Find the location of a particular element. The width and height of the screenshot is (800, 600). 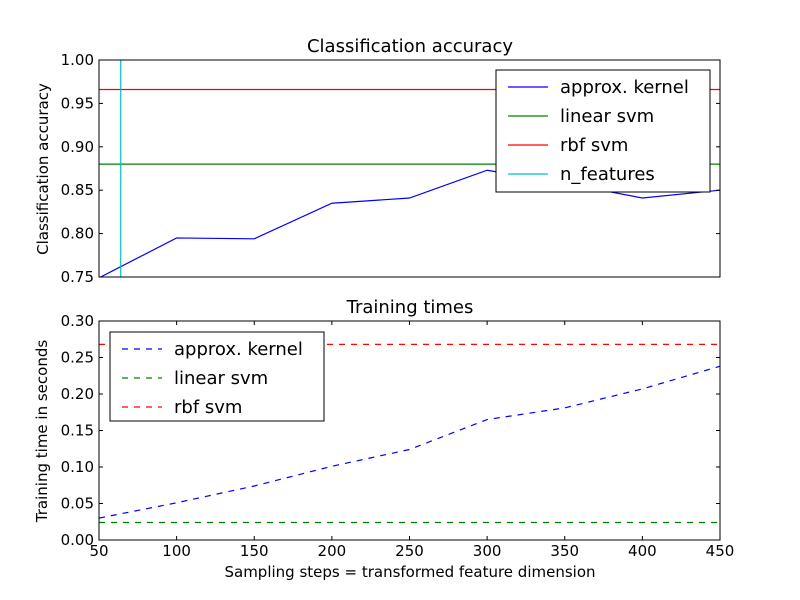

accuracy-y-tick-label: 0.85 is located at coordinates (77, 190).